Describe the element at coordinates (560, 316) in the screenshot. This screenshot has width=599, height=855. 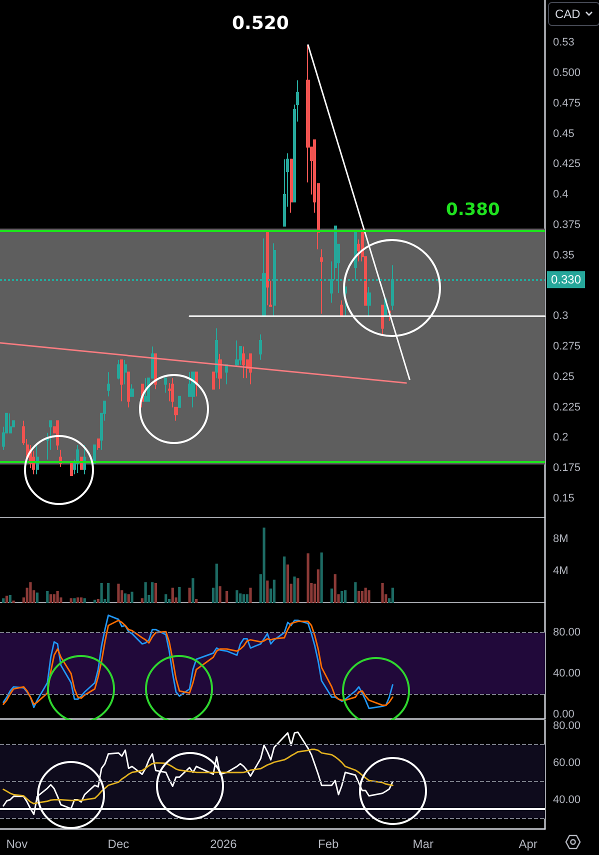
I see `y-tick-label: 0.3` at that location.